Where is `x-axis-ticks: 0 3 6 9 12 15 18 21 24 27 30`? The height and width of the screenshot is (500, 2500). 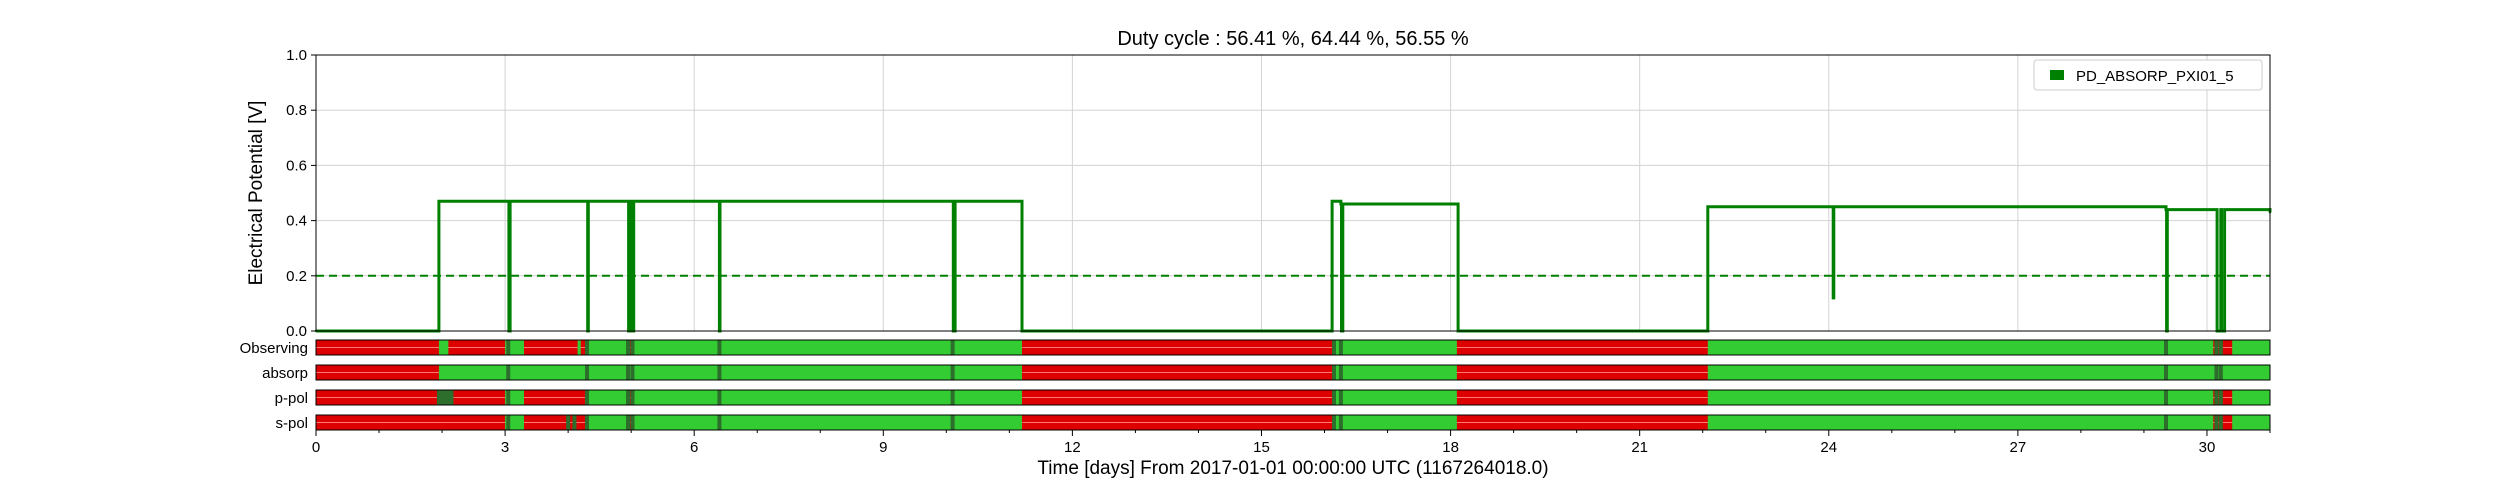
x-axis-ticks: 0 3 6 9 12 15 18 21 24 27 30 is located at coordinates (1291, 442).